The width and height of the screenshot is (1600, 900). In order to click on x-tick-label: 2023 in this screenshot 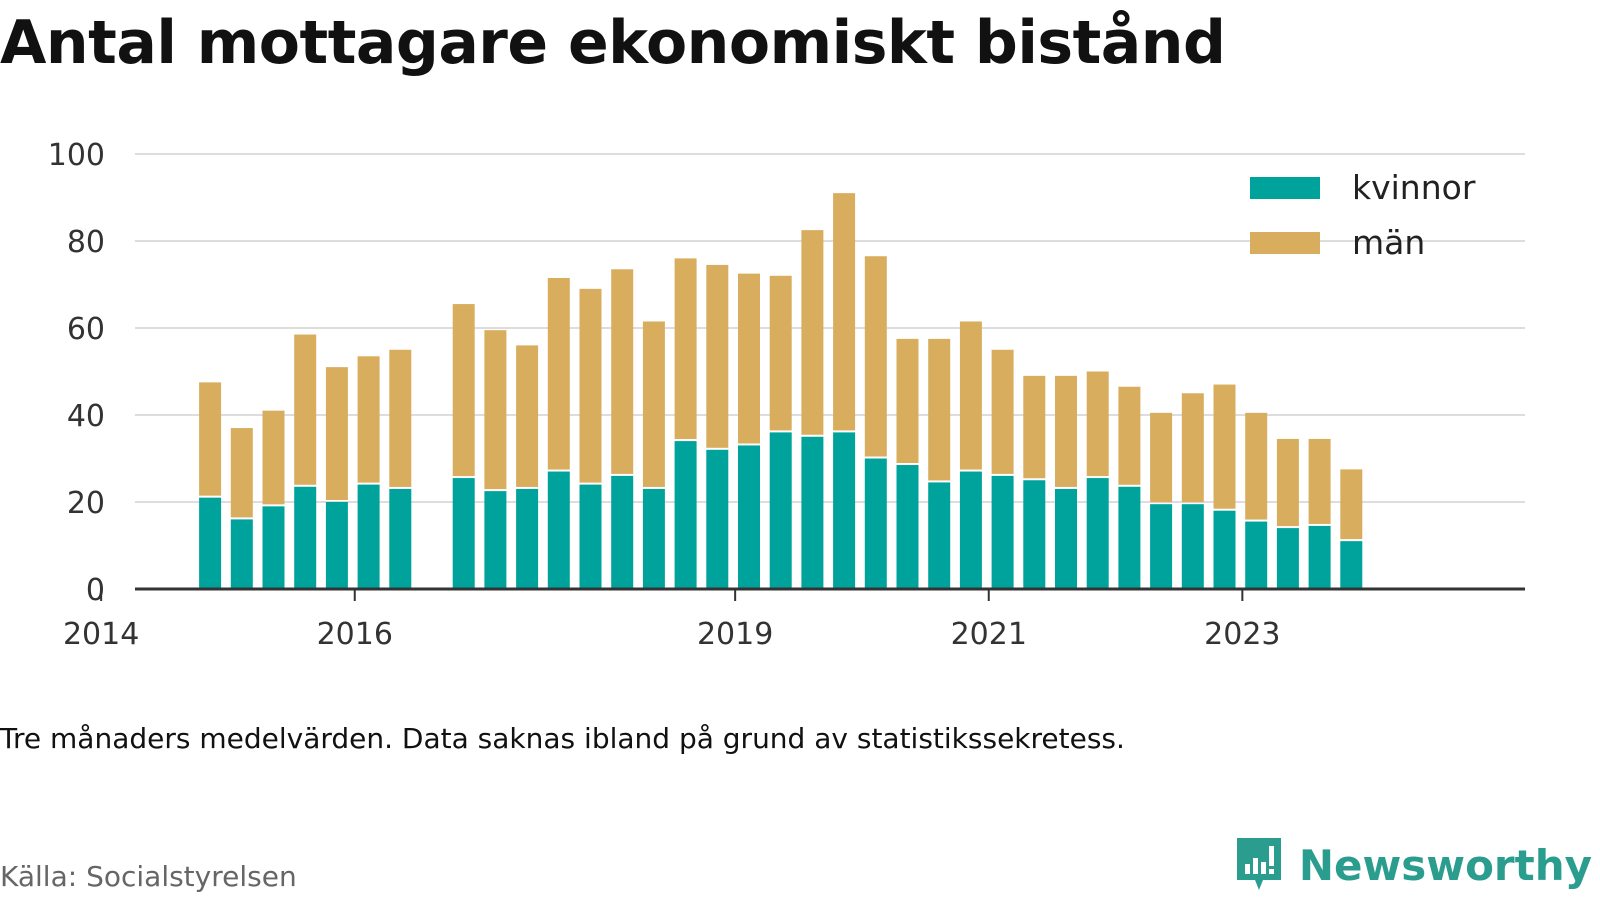, I will do `click(1242, 634)`.